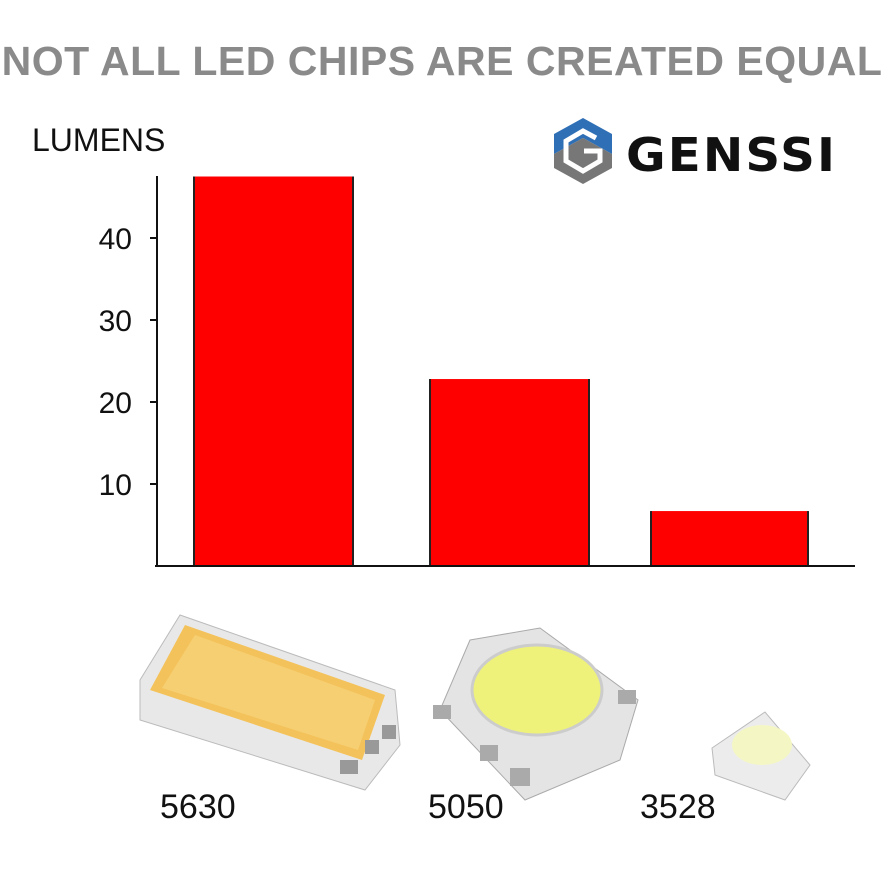 The image size is (894, 894). Describe the element at coordinates (99, 140) in the screenshot. I see `y-axis-label: LUMENS` at that location.